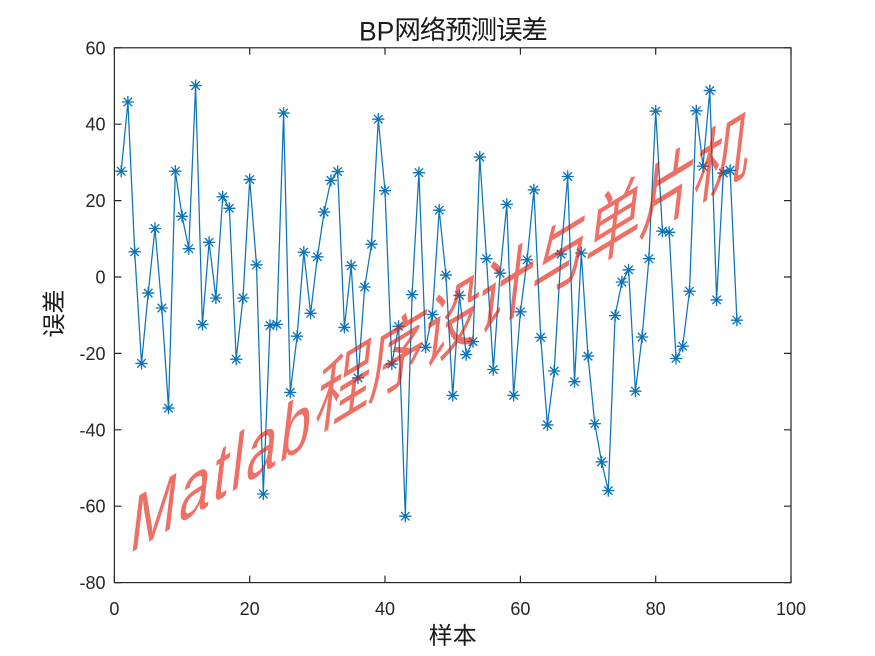 Image resolution: width=875 pixels, height=656 pixels. What do you see at coordinates (656, 609) in the screenshot?
I see `svg-text: 80` at bounding box center [656, 609].